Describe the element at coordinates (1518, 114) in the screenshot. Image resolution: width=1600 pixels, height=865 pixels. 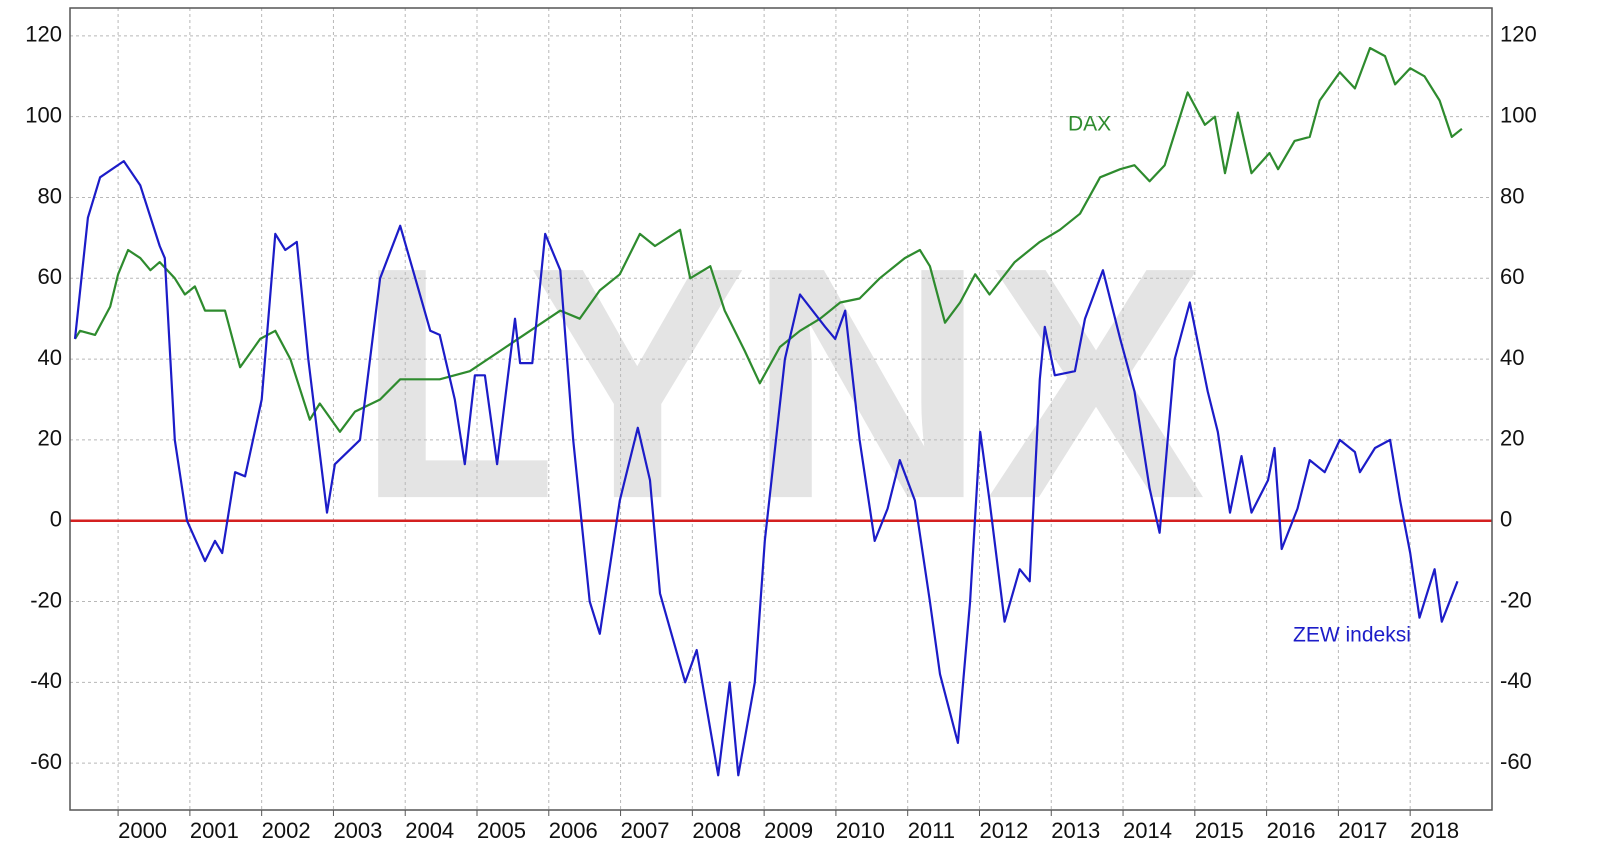
I see `y2-tick-label: 100` at that location.